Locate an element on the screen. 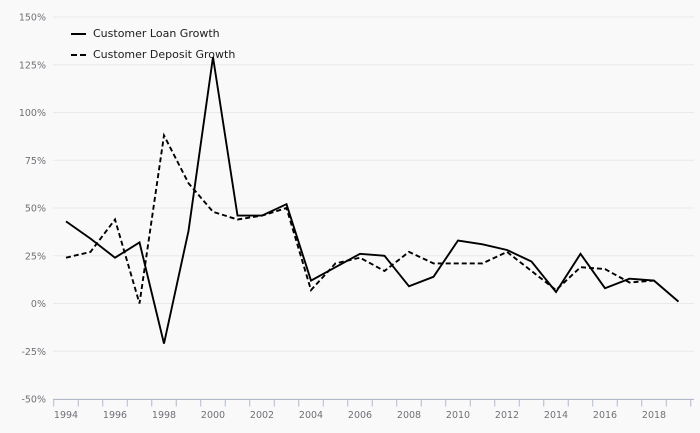 The width and height of the screenshot is (700, 433). y-tick-label: 0% is located at coordinates (38, 304).